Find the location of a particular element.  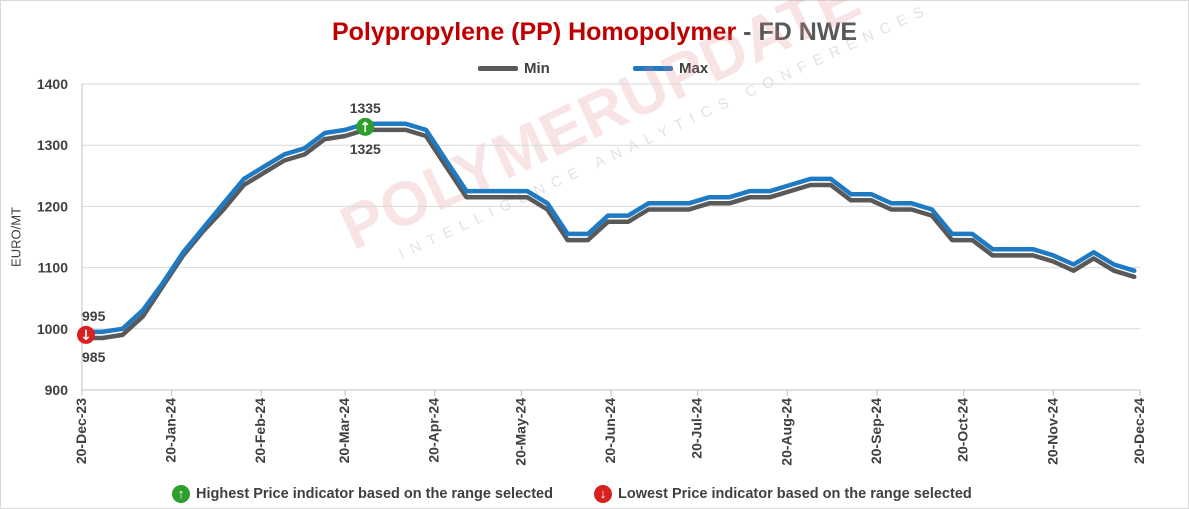

lowest-max-label: 995 is located at coordinates (94, 316).